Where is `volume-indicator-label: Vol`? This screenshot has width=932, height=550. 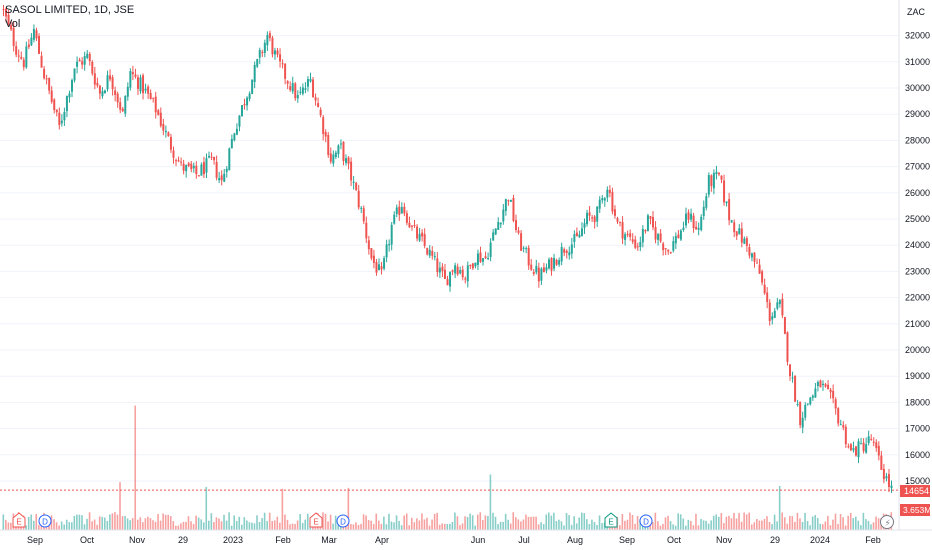
volume-indicator-label: Vol is located at coordinates (13, 24).